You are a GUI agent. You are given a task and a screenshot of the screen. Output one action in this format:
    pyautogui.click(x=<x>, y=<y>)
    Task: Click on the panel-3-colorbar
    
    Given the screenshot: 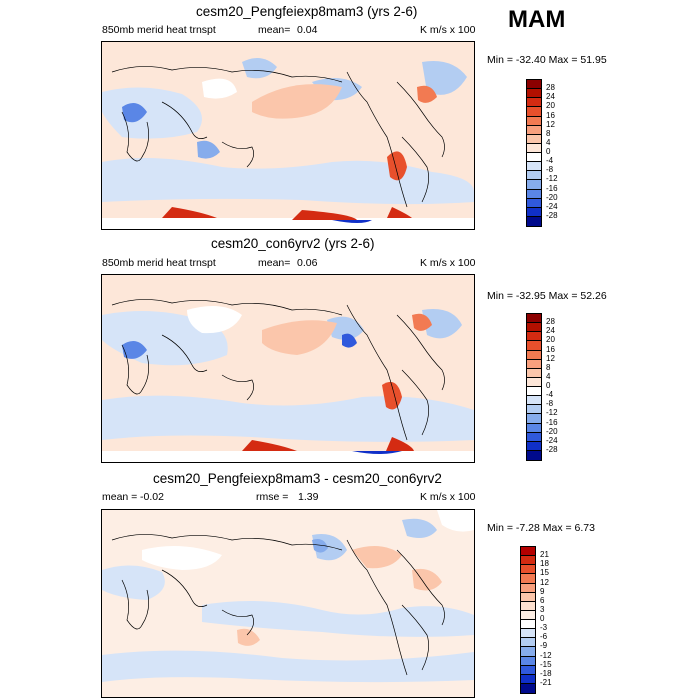 What is the action you would take?
    pyautogui.click(x=528, y=620)
    